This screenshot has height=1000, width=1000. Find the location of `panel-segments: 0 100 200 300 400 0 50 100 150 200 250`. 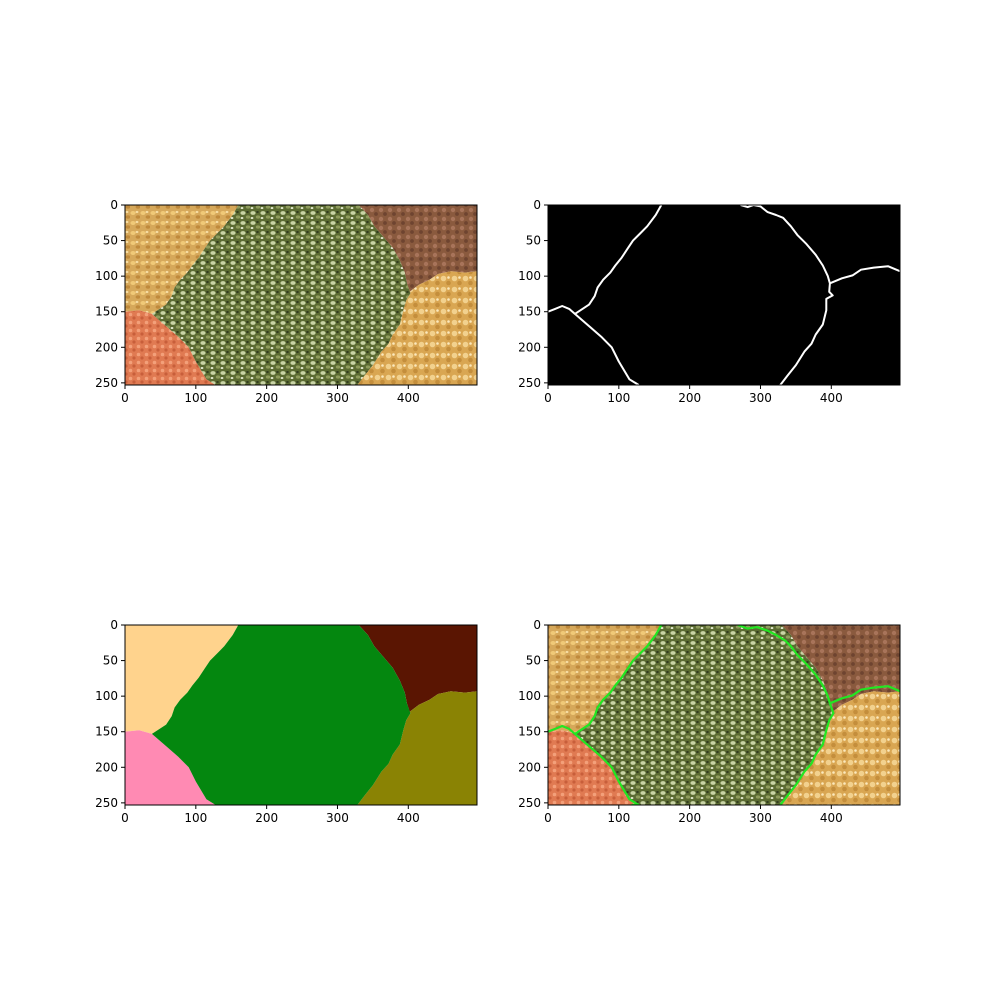

panel-segments: 0 100 200 300 400 0 50 100 150 200 250 is located at coordinates (286, 721).